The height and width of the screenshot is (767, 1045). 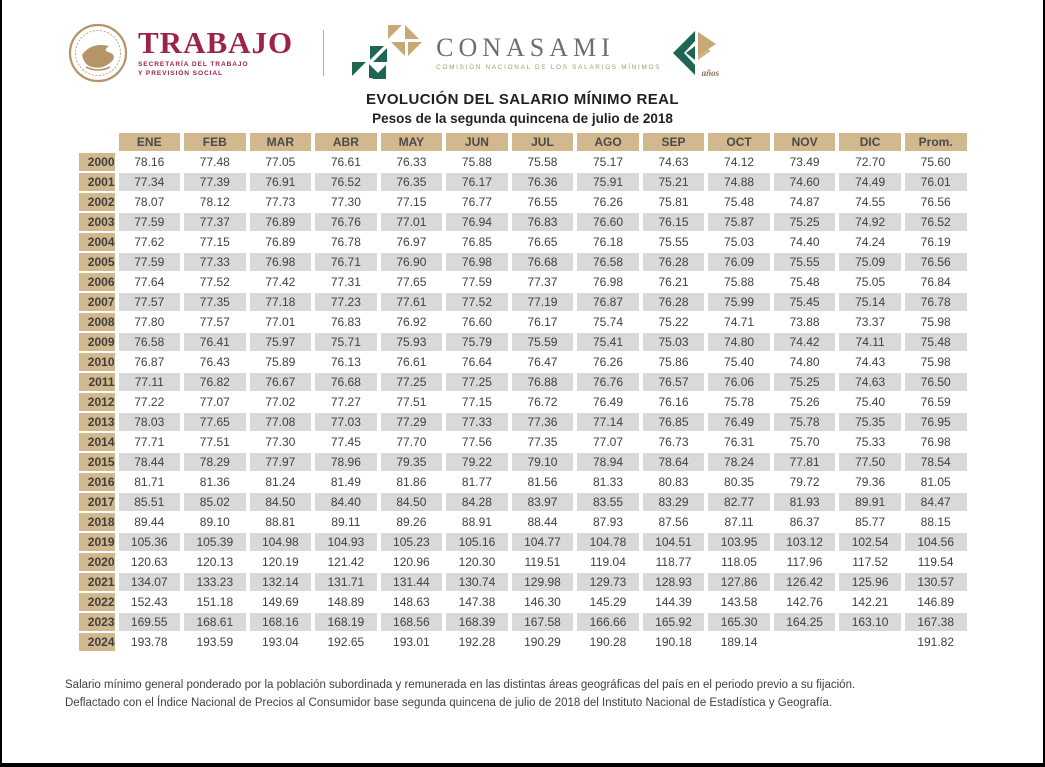 What do you see at coordinates (346, 322) in the screenshot?
I see `value-cell: 76.83` at bounding box center [346, 322].